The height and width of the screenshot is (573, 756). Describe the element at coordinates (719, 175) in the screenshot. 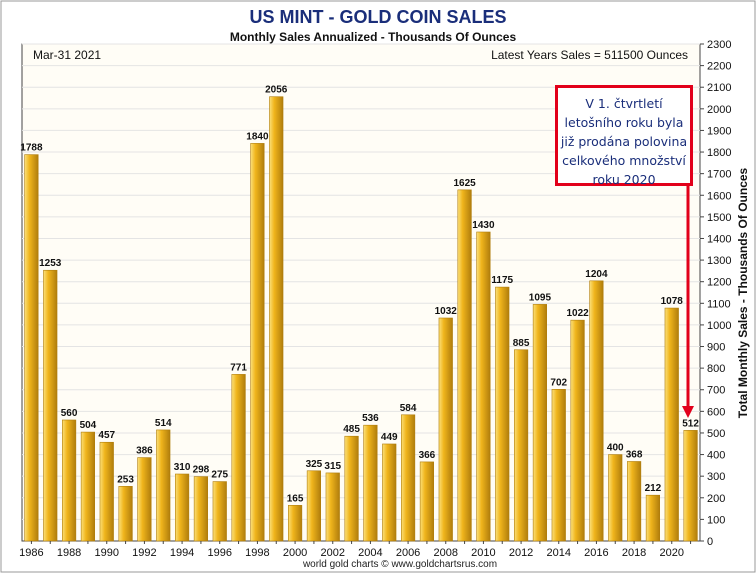

I see `y-tick-label: 1700` at that location.